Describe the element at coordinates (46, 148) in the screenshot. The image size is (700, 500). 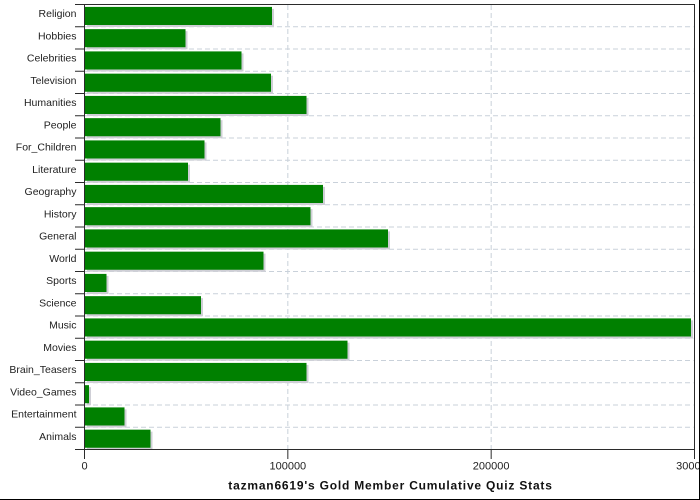
I see `svg-text: For_Children` at that location.